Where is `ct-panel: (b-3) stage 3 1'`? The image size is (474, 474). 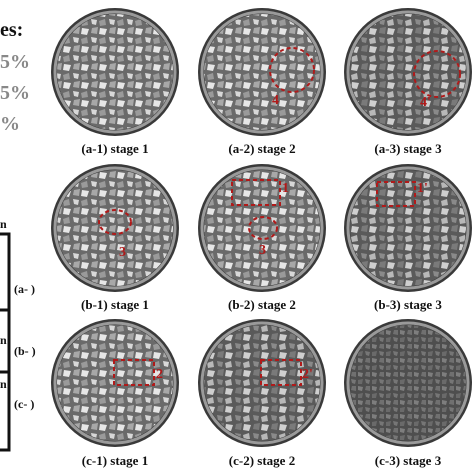 ct-panel: (b-3) stage 3 1' is located at coordinates (408, 238).